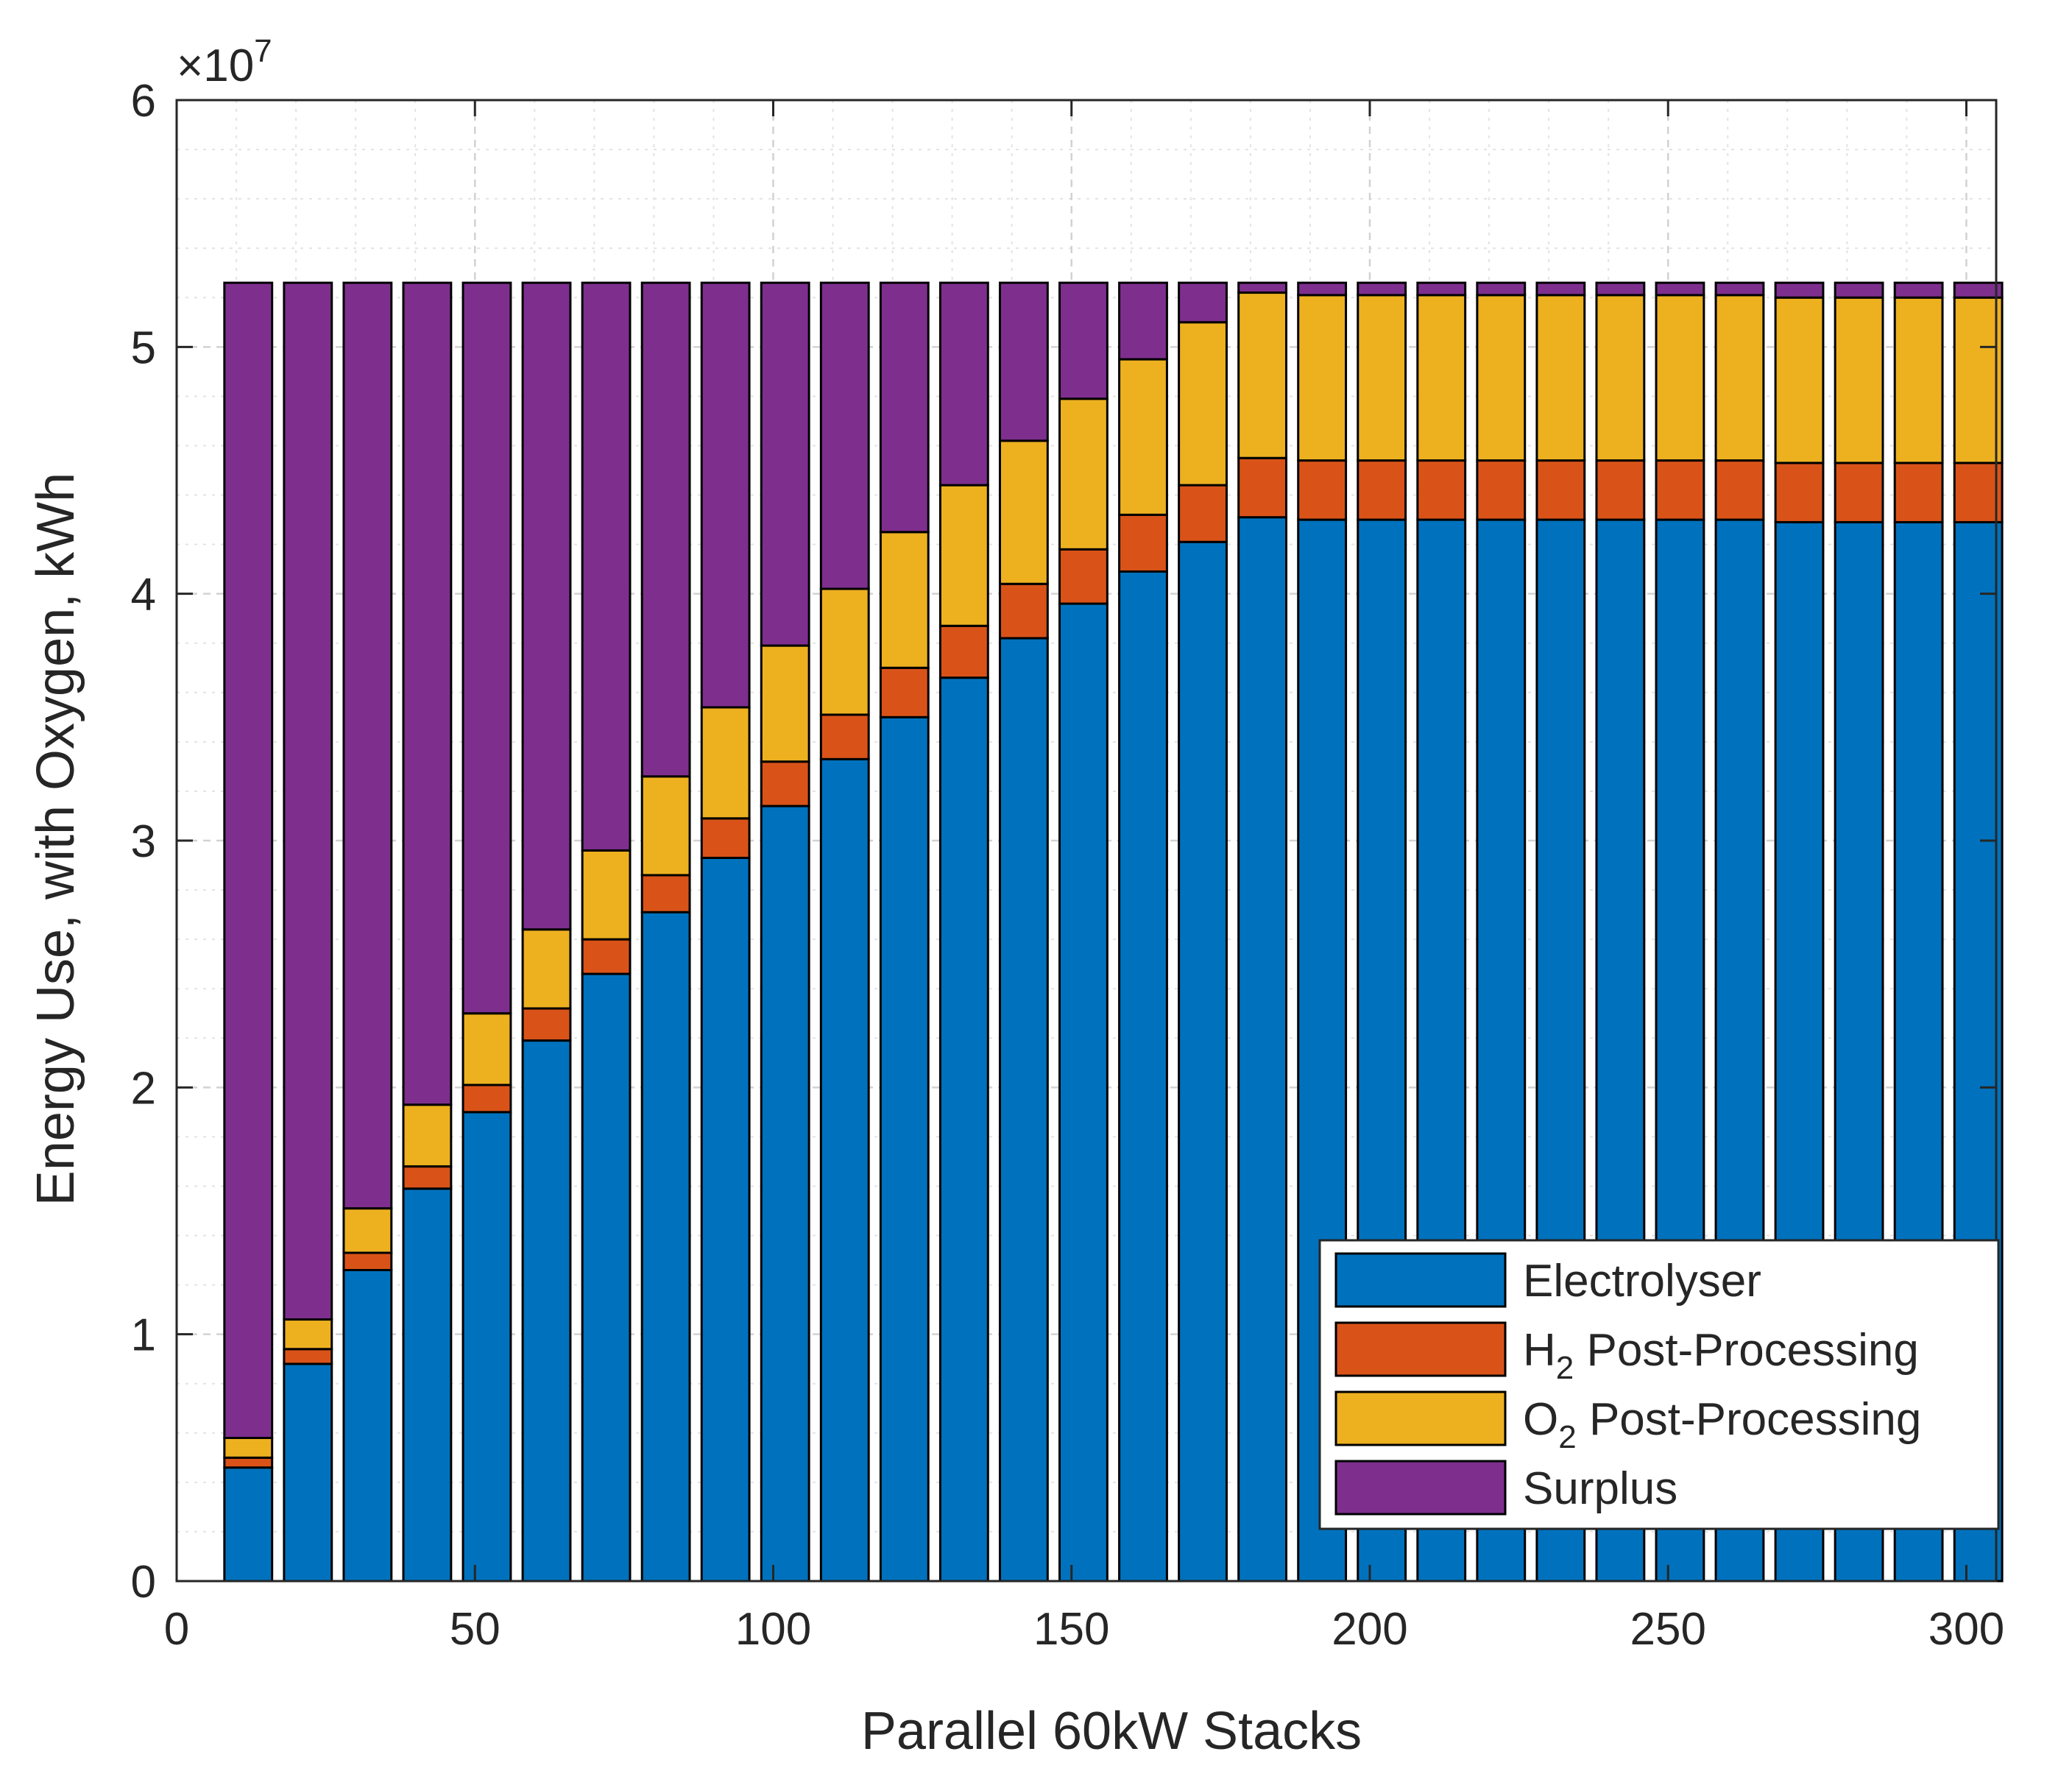 The height and width of the screenshot is (1771, 2072). I want to click on legend-swatch-electrolyser, so click(1421, 1280).